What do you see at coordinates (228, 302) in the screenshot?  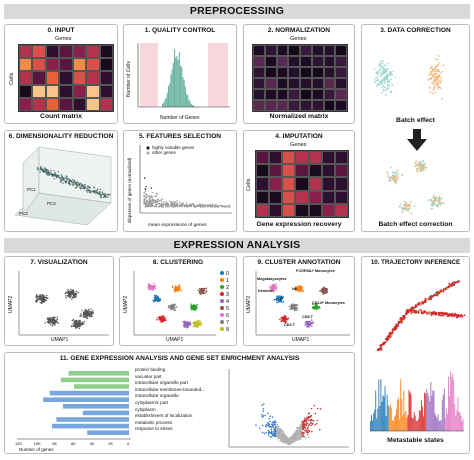 I see `legend-label: 4` at bounding box center [228, 302].